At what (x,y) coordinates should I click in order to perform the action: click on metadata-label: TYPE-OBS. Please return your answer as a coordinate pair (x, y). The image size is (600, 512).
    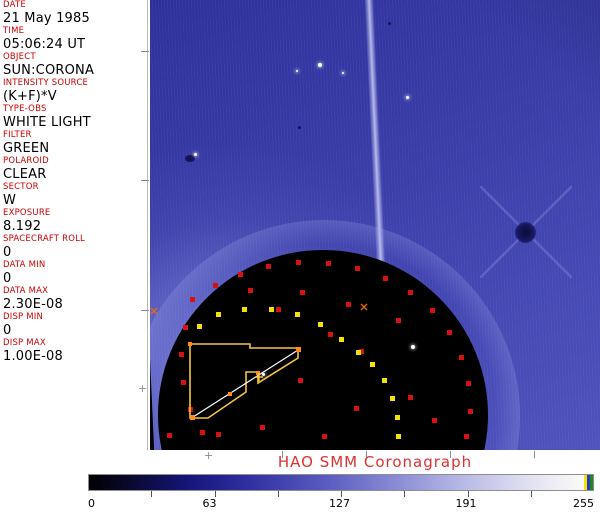
    Looking at the image, I should click on (25, 109).